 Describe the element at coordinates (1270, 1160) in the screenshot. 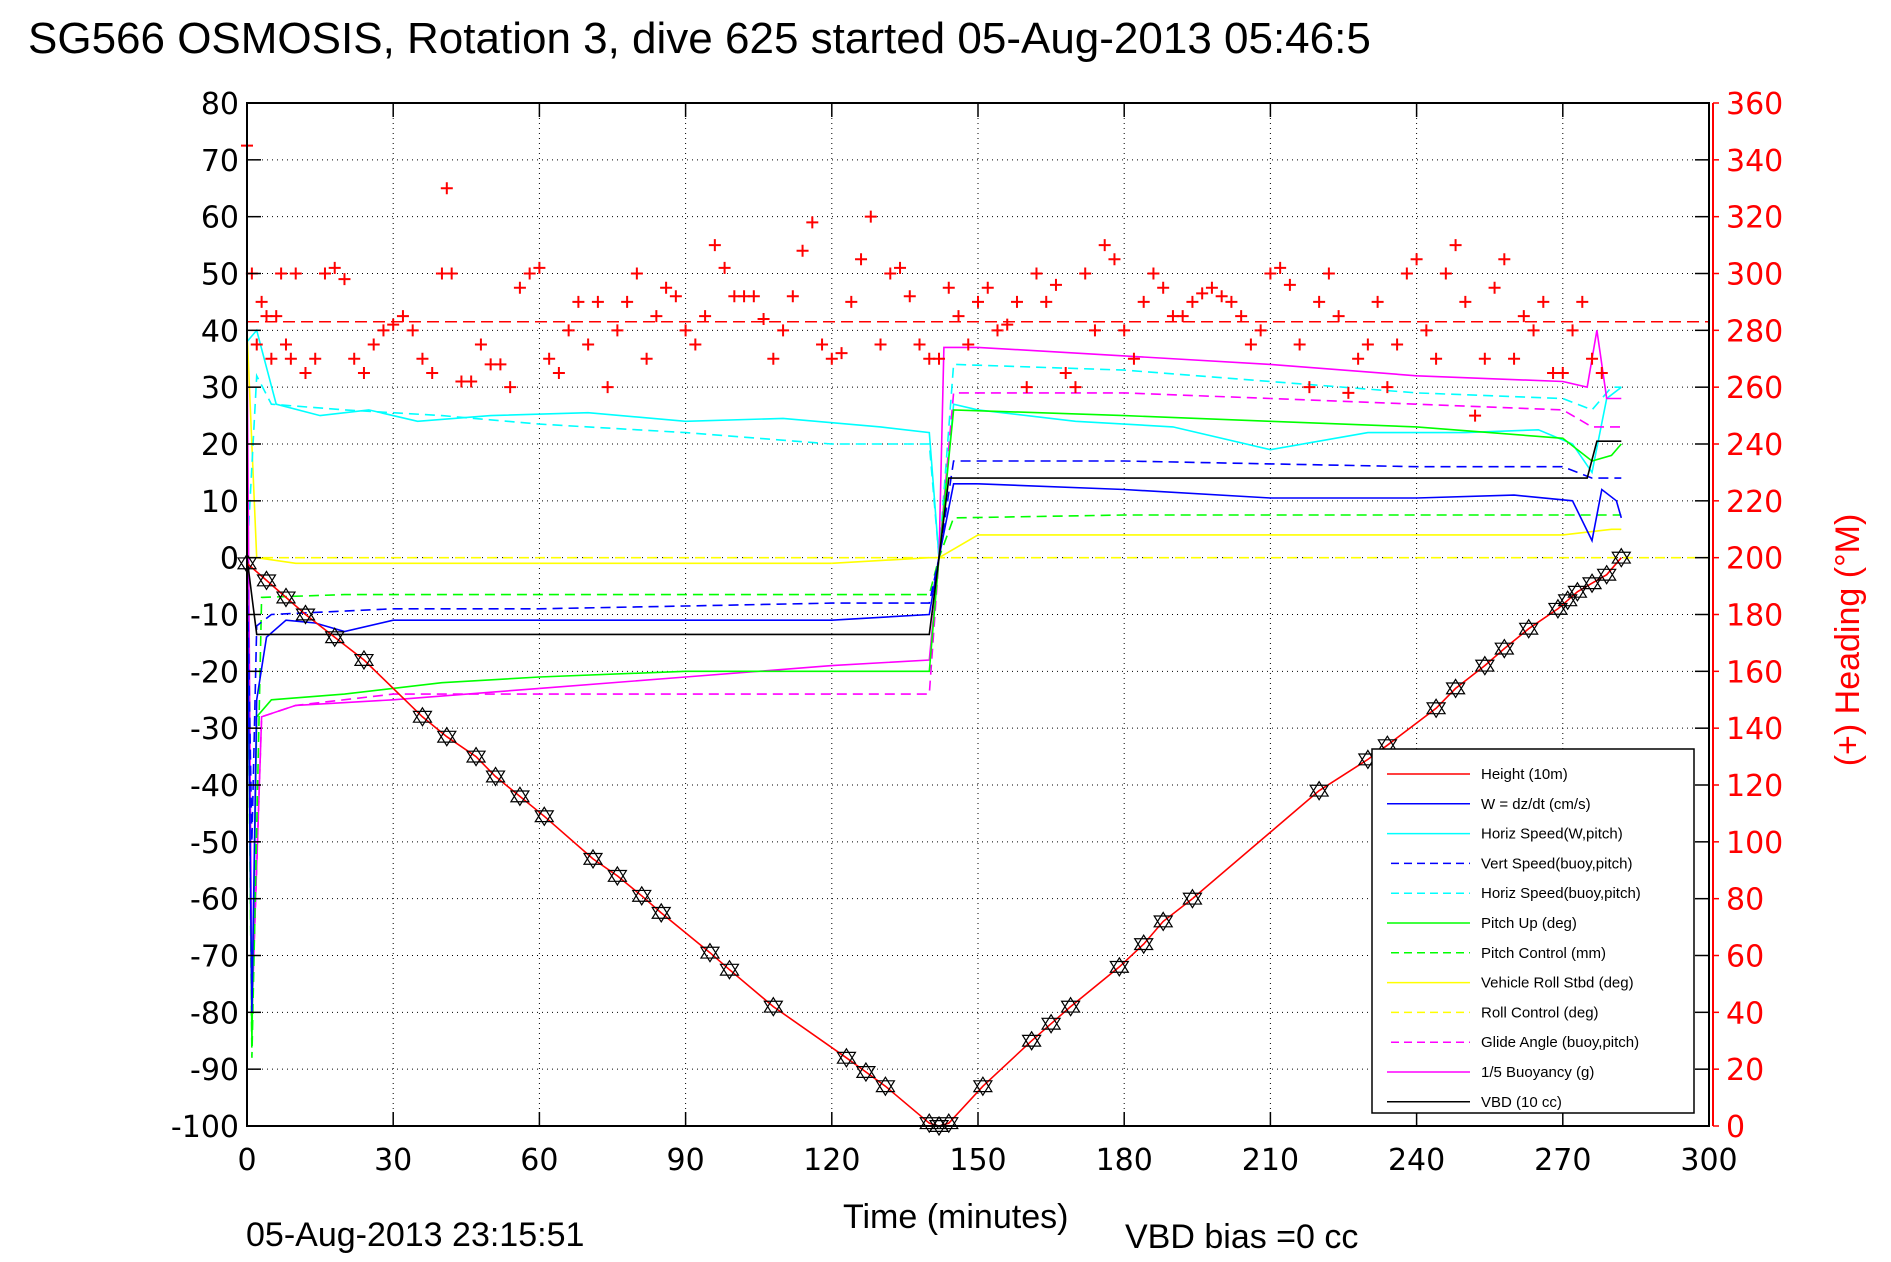

I see `x-tick-label: 210` at that location.